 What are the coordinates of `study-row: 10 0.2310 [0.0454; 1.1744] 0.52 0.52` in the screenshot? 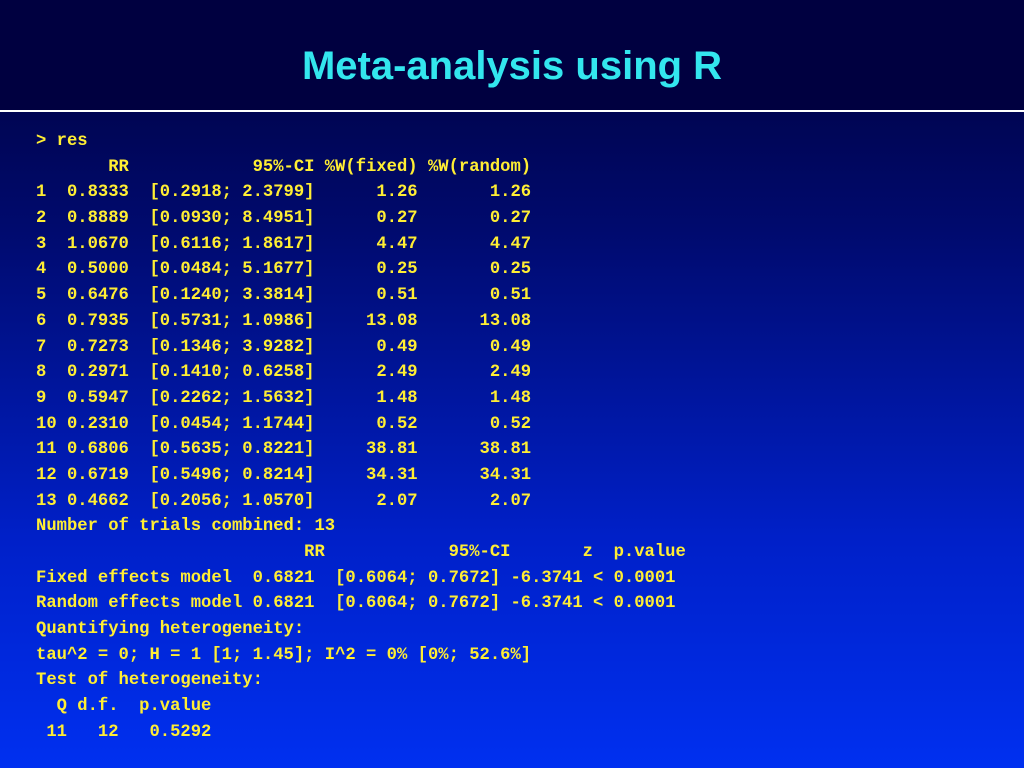 It's located at (284, 424).